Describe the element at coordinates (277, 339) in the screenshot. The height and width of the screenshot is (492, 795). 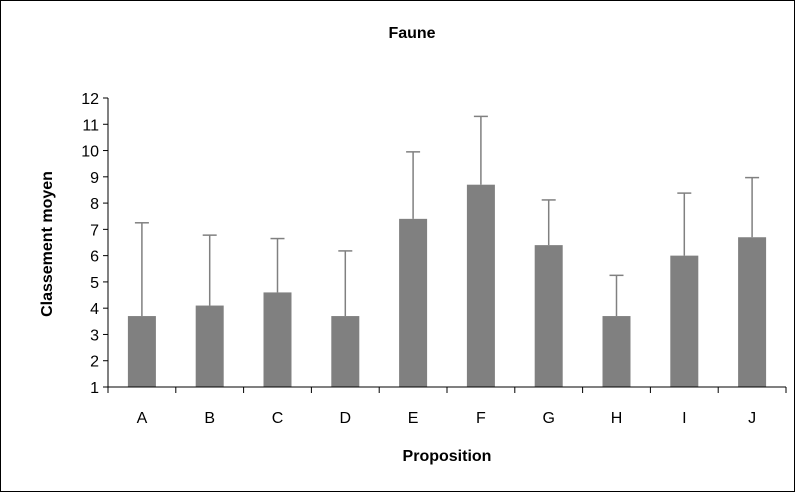
I see `bar-c` at that location.